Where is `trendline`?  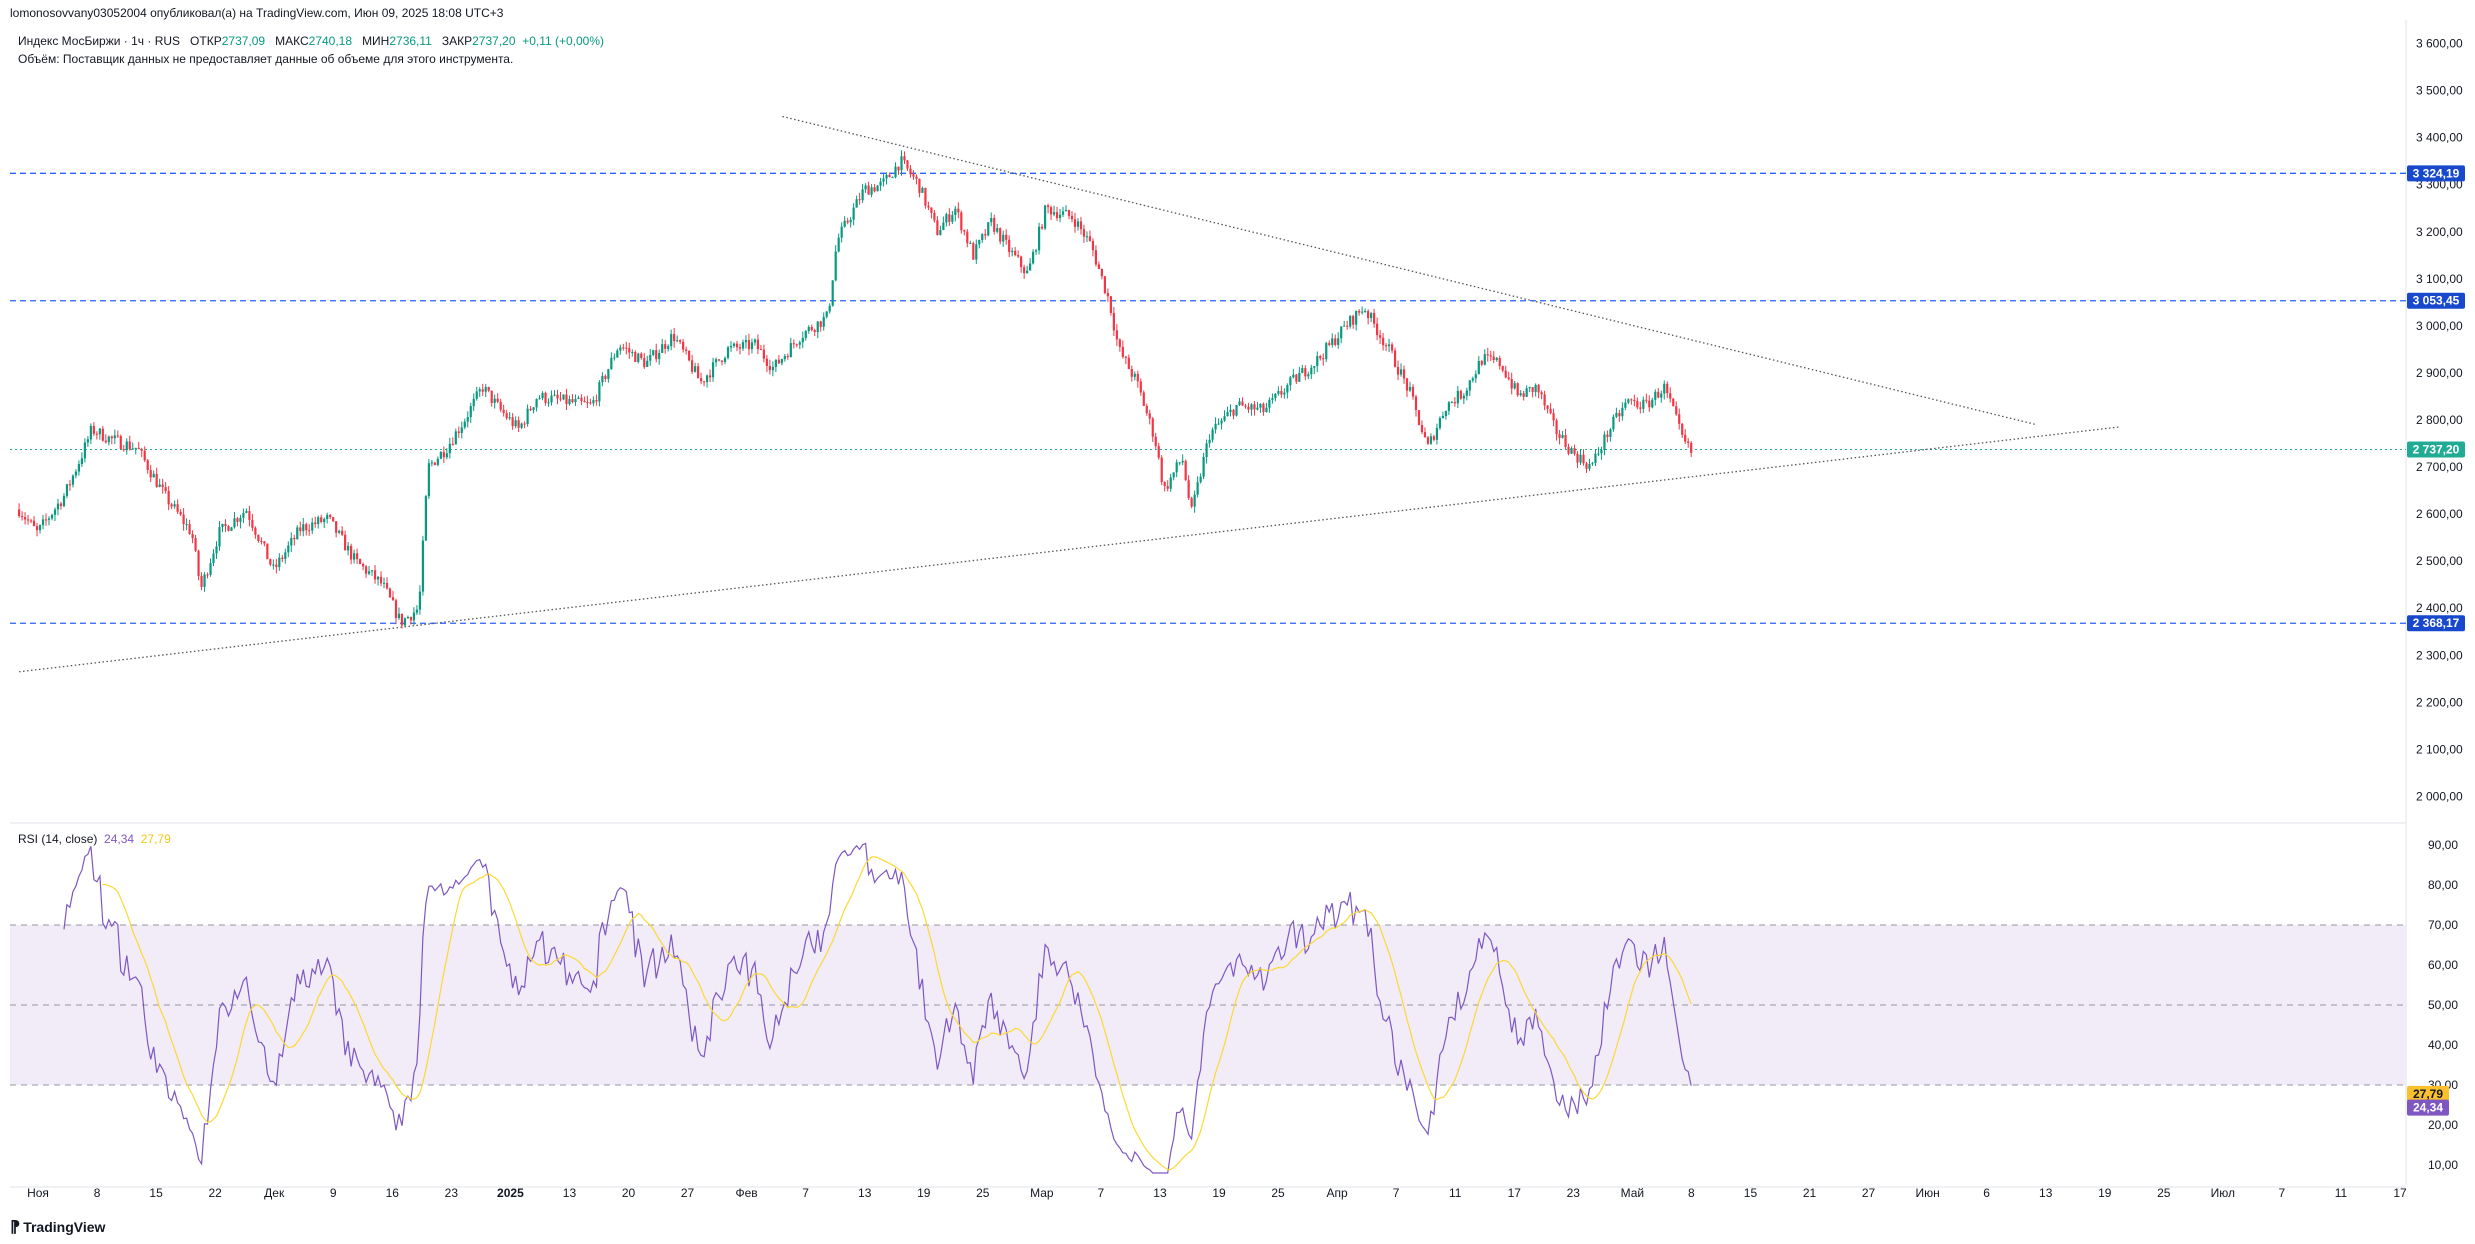 trendline is located at coordinates (1409, 270).